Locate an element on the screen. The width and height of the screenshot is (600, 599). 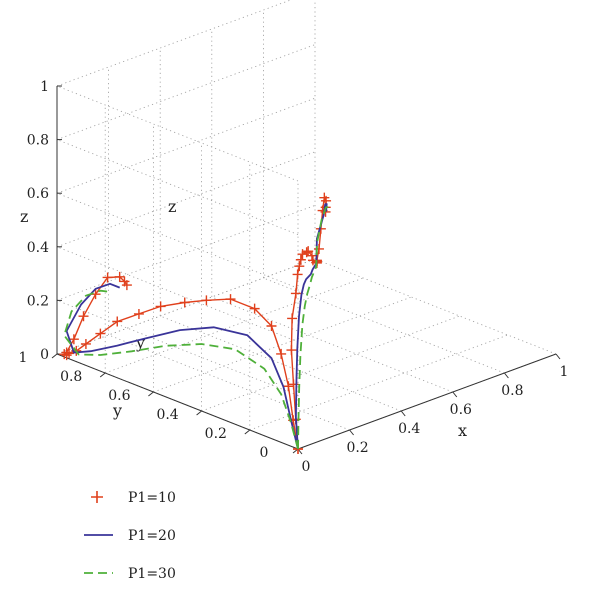
x-tick-label: 0.4 is located at coordinates (409, 429).